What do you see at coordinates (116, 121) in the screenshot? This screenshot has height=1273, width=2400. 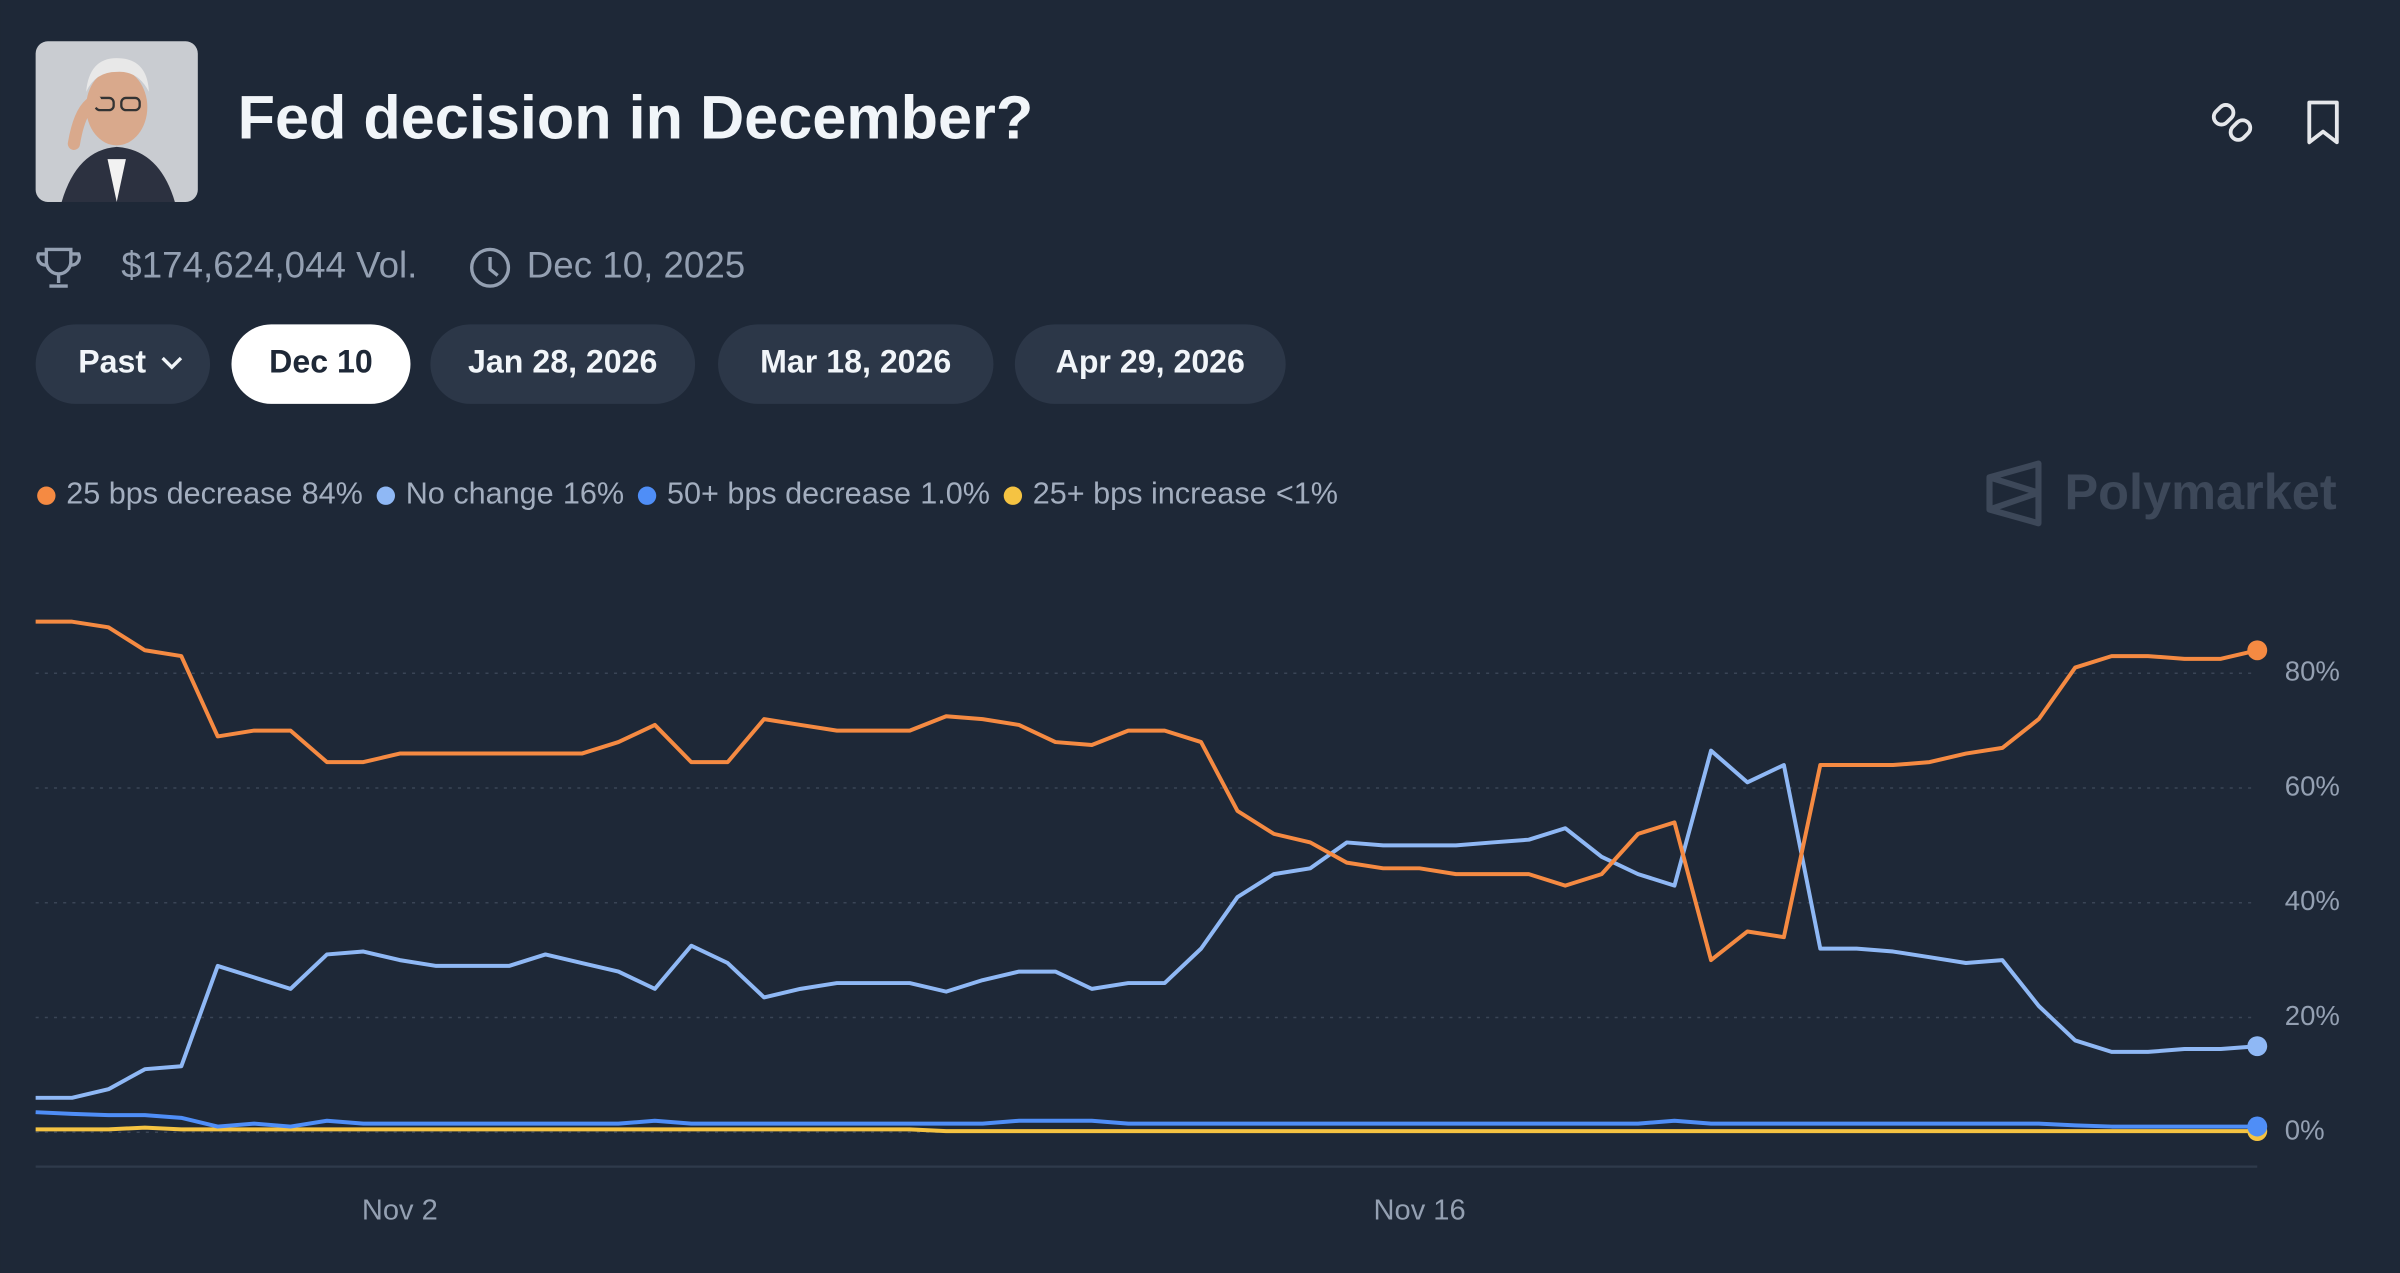 I see `market-image` at bounding box center [116, 121].